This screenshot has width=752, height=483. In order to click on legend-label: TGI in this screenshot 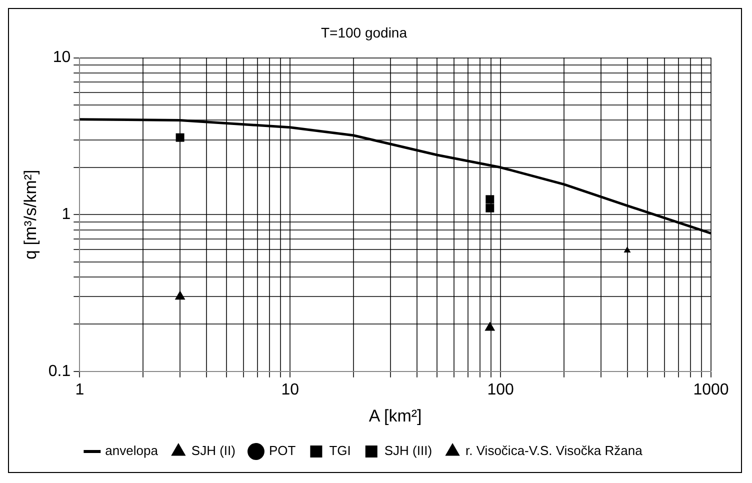, I will do `click(340, 450)`.